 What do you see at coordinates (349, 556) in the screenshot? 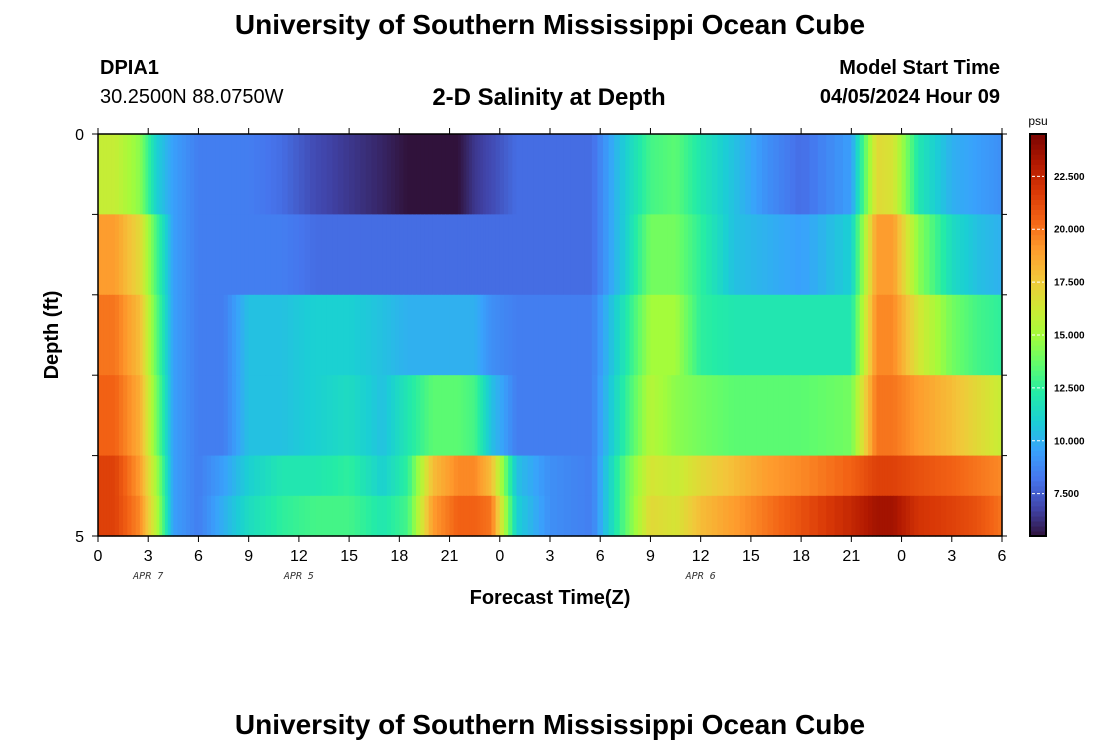
I see `x-tick-label: 15` at bounding box center [349, 556].